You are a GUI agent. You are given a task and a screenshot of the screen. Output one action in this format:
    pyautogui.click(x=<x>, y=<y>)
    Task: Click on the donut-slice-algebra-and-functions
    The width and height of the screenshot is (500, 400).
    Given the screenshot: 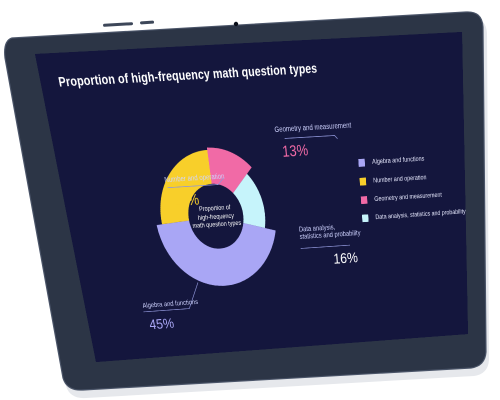 What is the action you would take?
    pyautogui.click(x=219, y=252)
    